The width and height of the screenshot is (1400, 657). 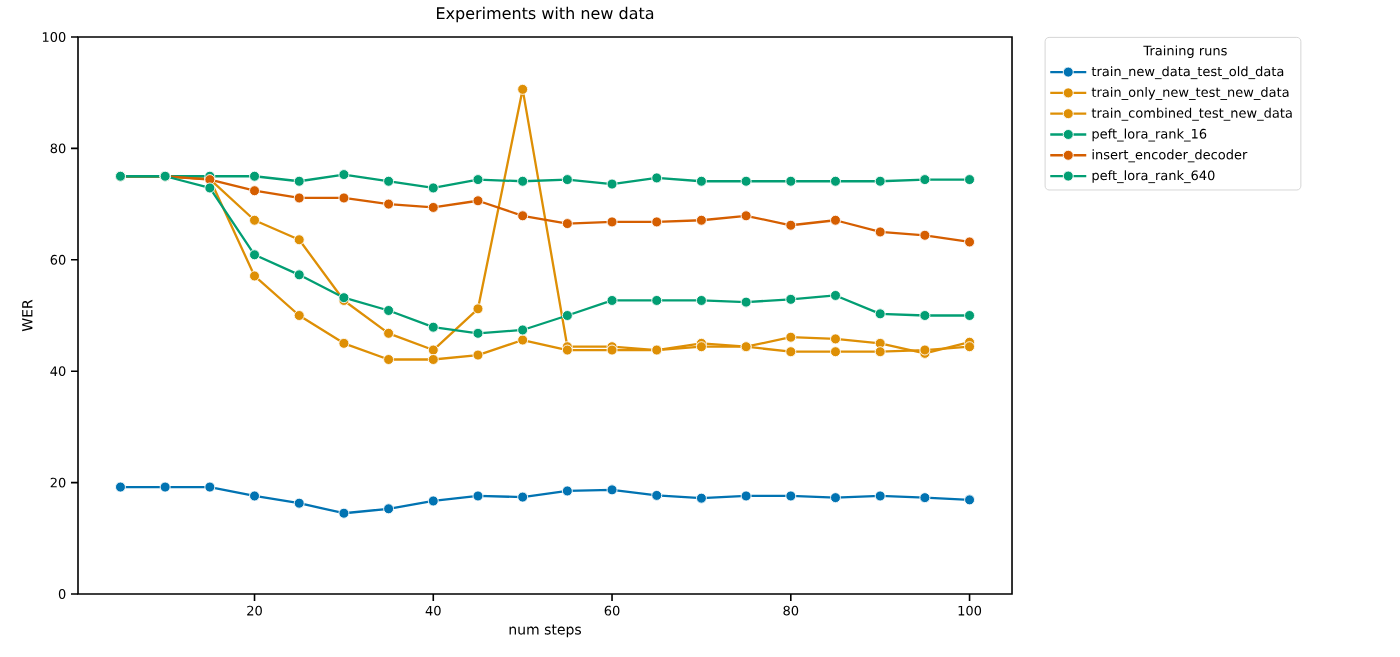 What do you see at coordinates (970, 610) in the screenshot?
I see `x-tick-label: 100` at bounding box center [970, 610].